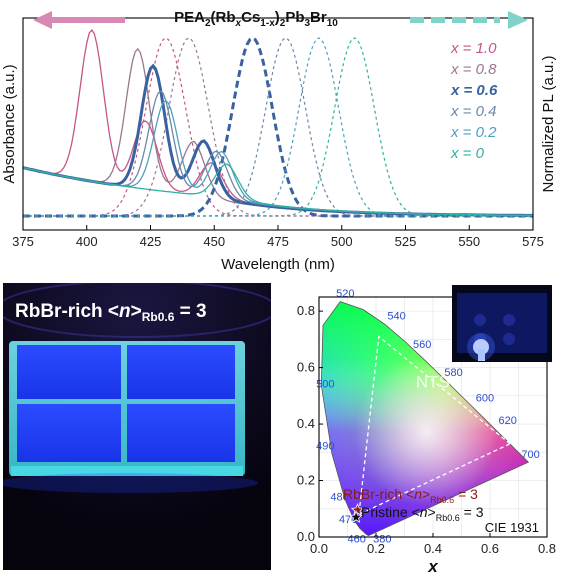 This screenshot has width=562, height=574. I want to click on cie-y-tick-label: 0.8, so click(306, 310).